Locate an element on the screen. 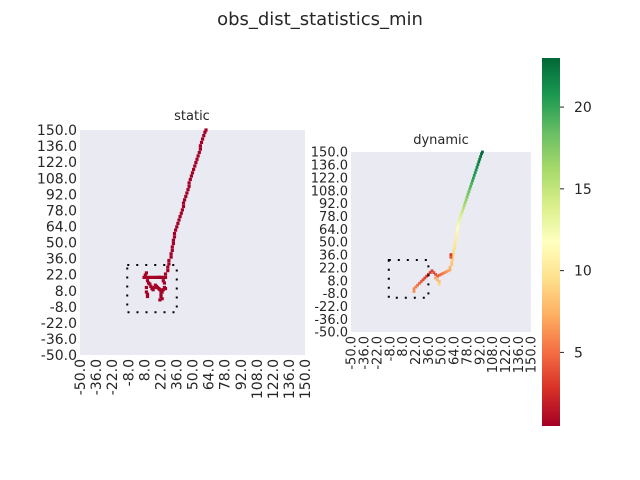 This screenshot has width=640, height=480. static-y-tick-label: -22.0 is located at coordinates (59, 324).